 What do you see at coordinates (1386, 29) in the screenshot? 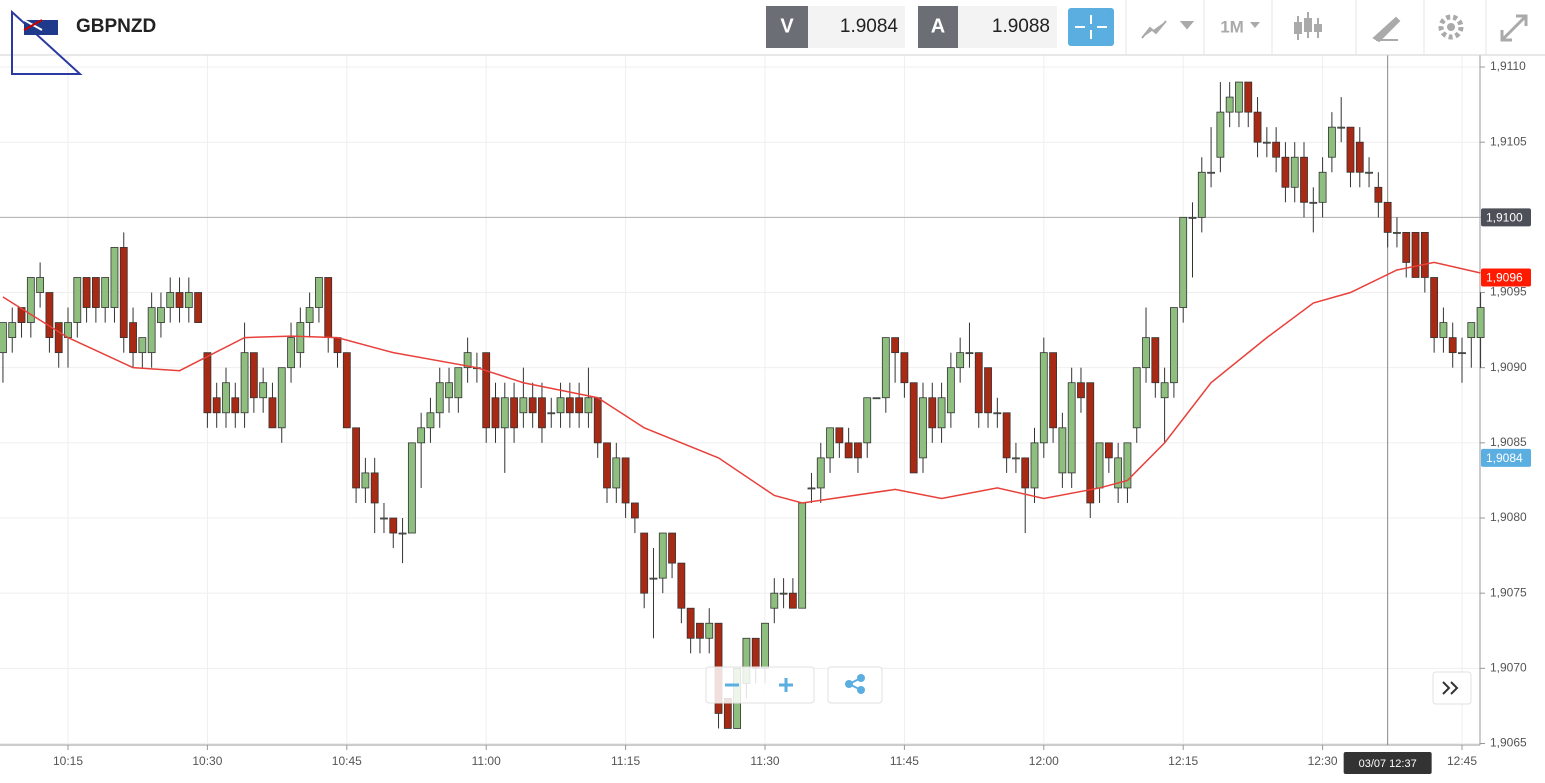
I see `draw-button` at bounding box center [1386, 29].